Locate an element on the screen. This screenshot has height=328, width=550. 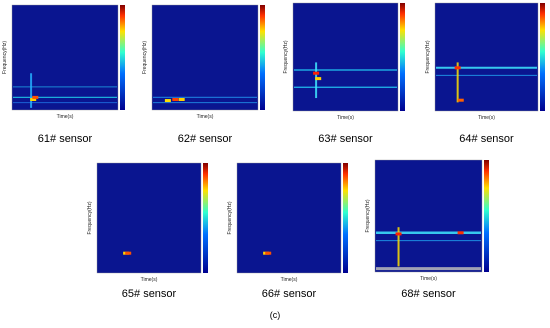
spectrogram-panel: Time(s) Frequency(Hz) 63# sensor is located at coordinates (344, 73).